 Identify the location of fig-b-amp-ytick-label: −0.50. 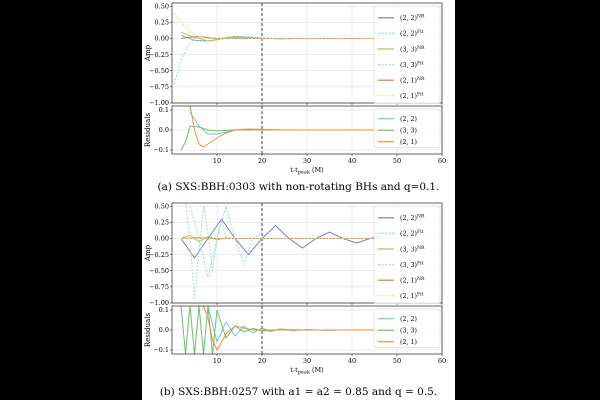
(159, 271).